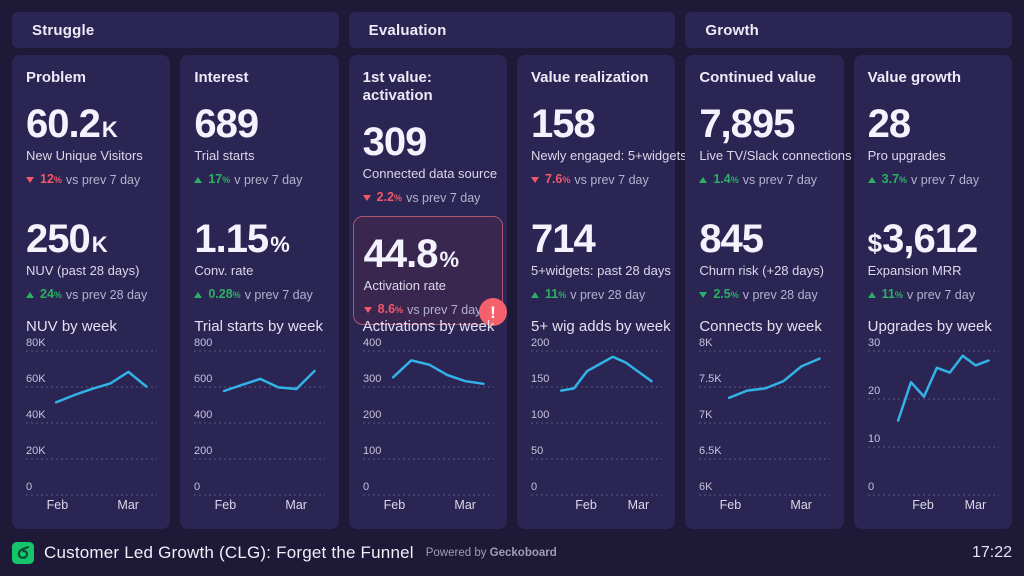 Image resolution: width=1024 pixels, height=576 pixels. What do you see at coordinates (203, 379) in the screenshot?
I see `svg-text: 600` at bounding box center [203, 379].